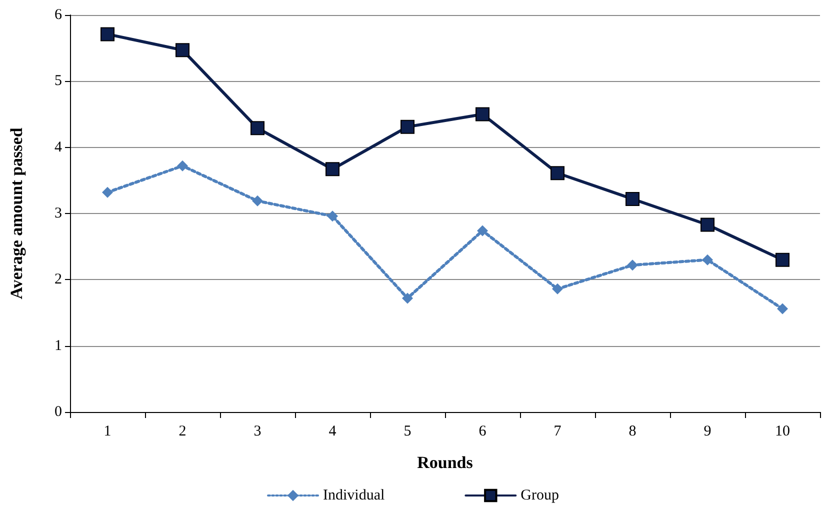 Image resolution: width=826 pixels, height=512 pixels. Describe the element at coordinates (782, 432) in the screenshot. I see `x-tick-label: 10` at that location.